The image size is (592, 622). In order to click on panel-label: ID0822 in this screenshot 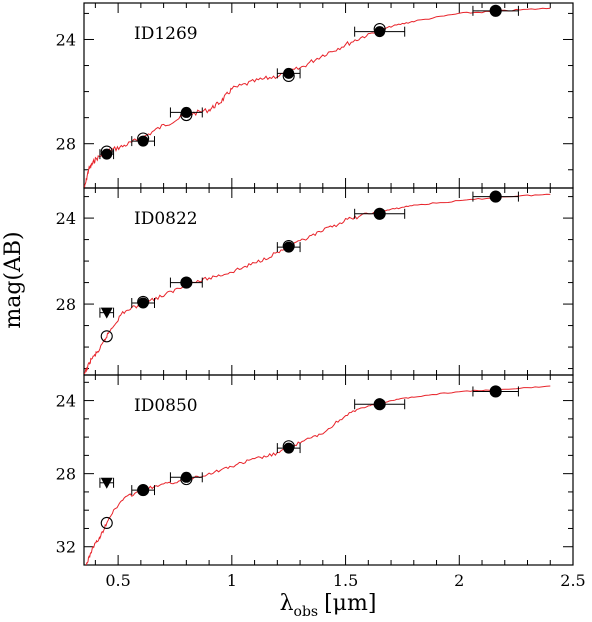, I will do `click(166, 219)`.